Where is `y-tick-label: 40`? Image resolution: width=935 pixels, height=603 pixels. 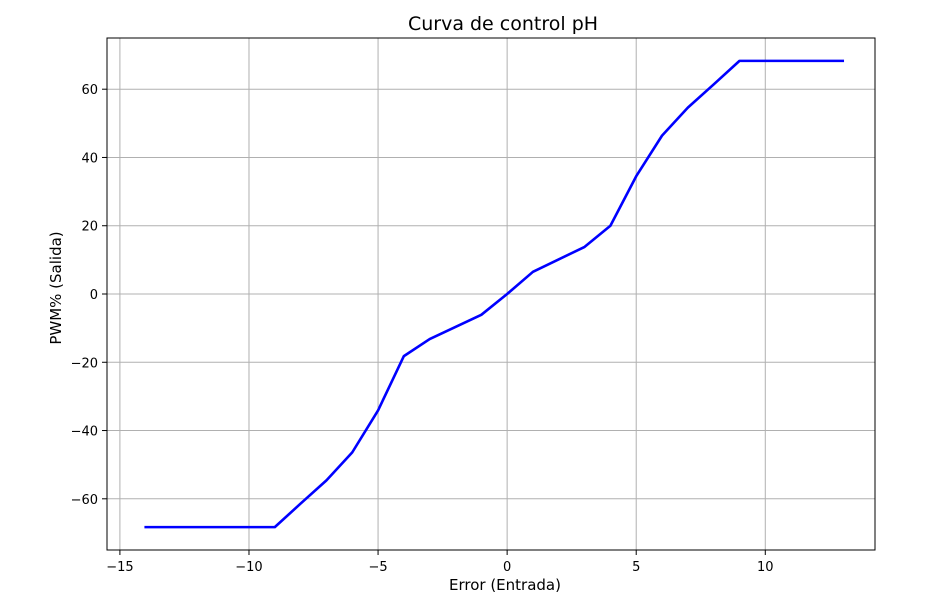
y-tick-label: 40 is located at coordinates (89, 158).